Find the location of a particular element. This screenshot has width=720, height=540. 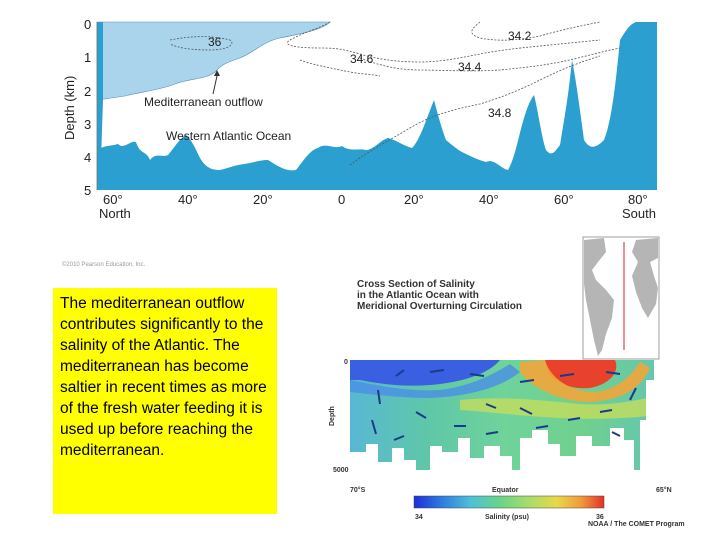

section-fresh-south is located at coordinates (425, 373).